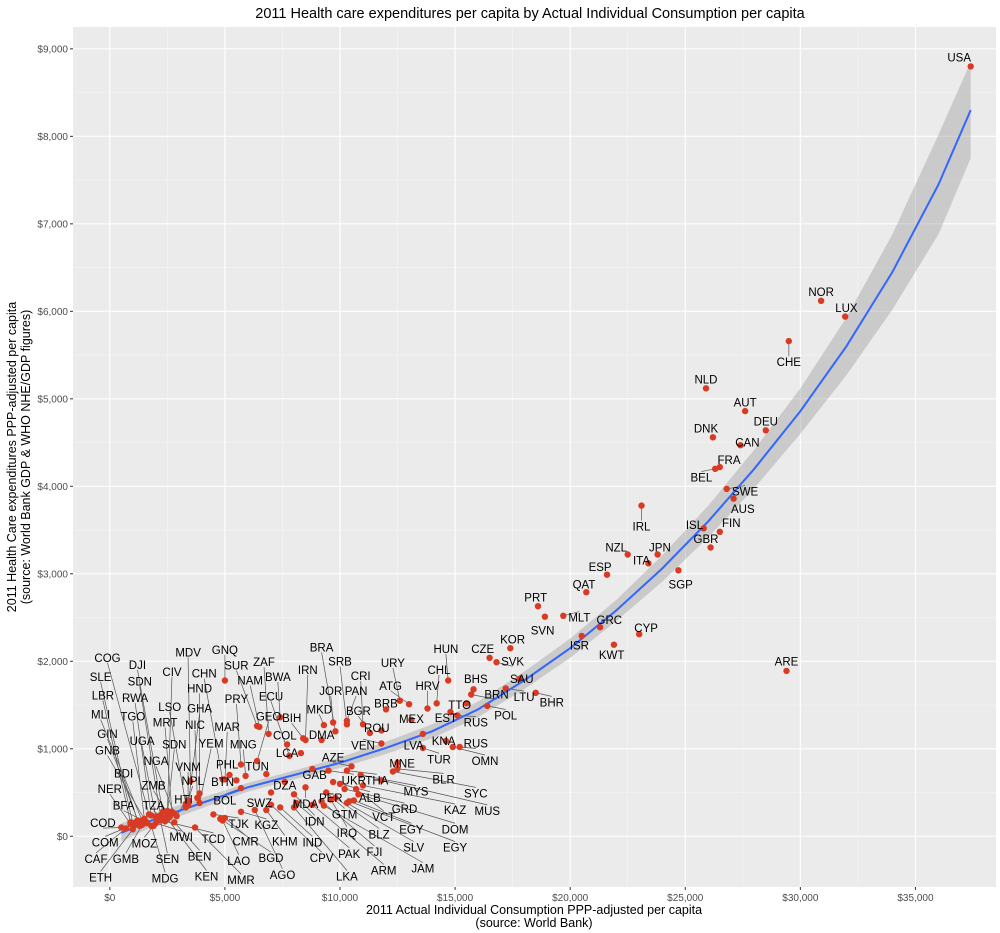  What do you see at coordinates (402, 765) in the screenshot?
I see `point-label: MNE` at bounding box center [402, 765].